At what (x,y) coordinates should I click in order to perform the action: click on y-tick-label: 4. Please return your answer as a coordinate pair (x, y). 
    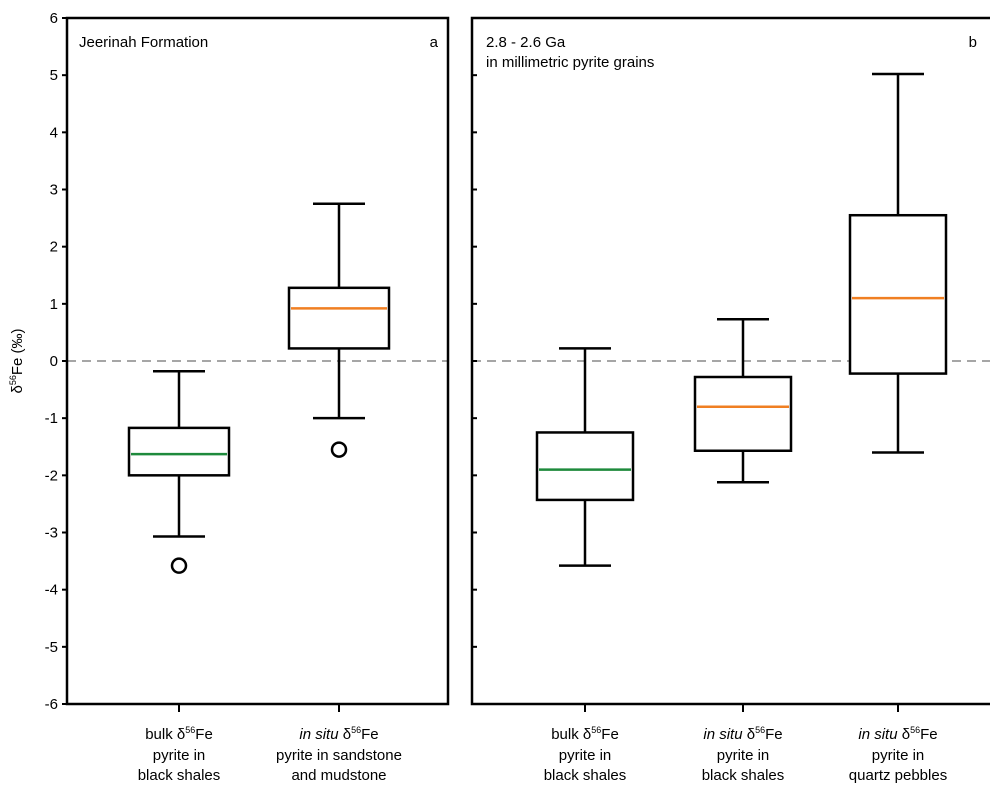
    Looking at the image, I should click on (54, 132).